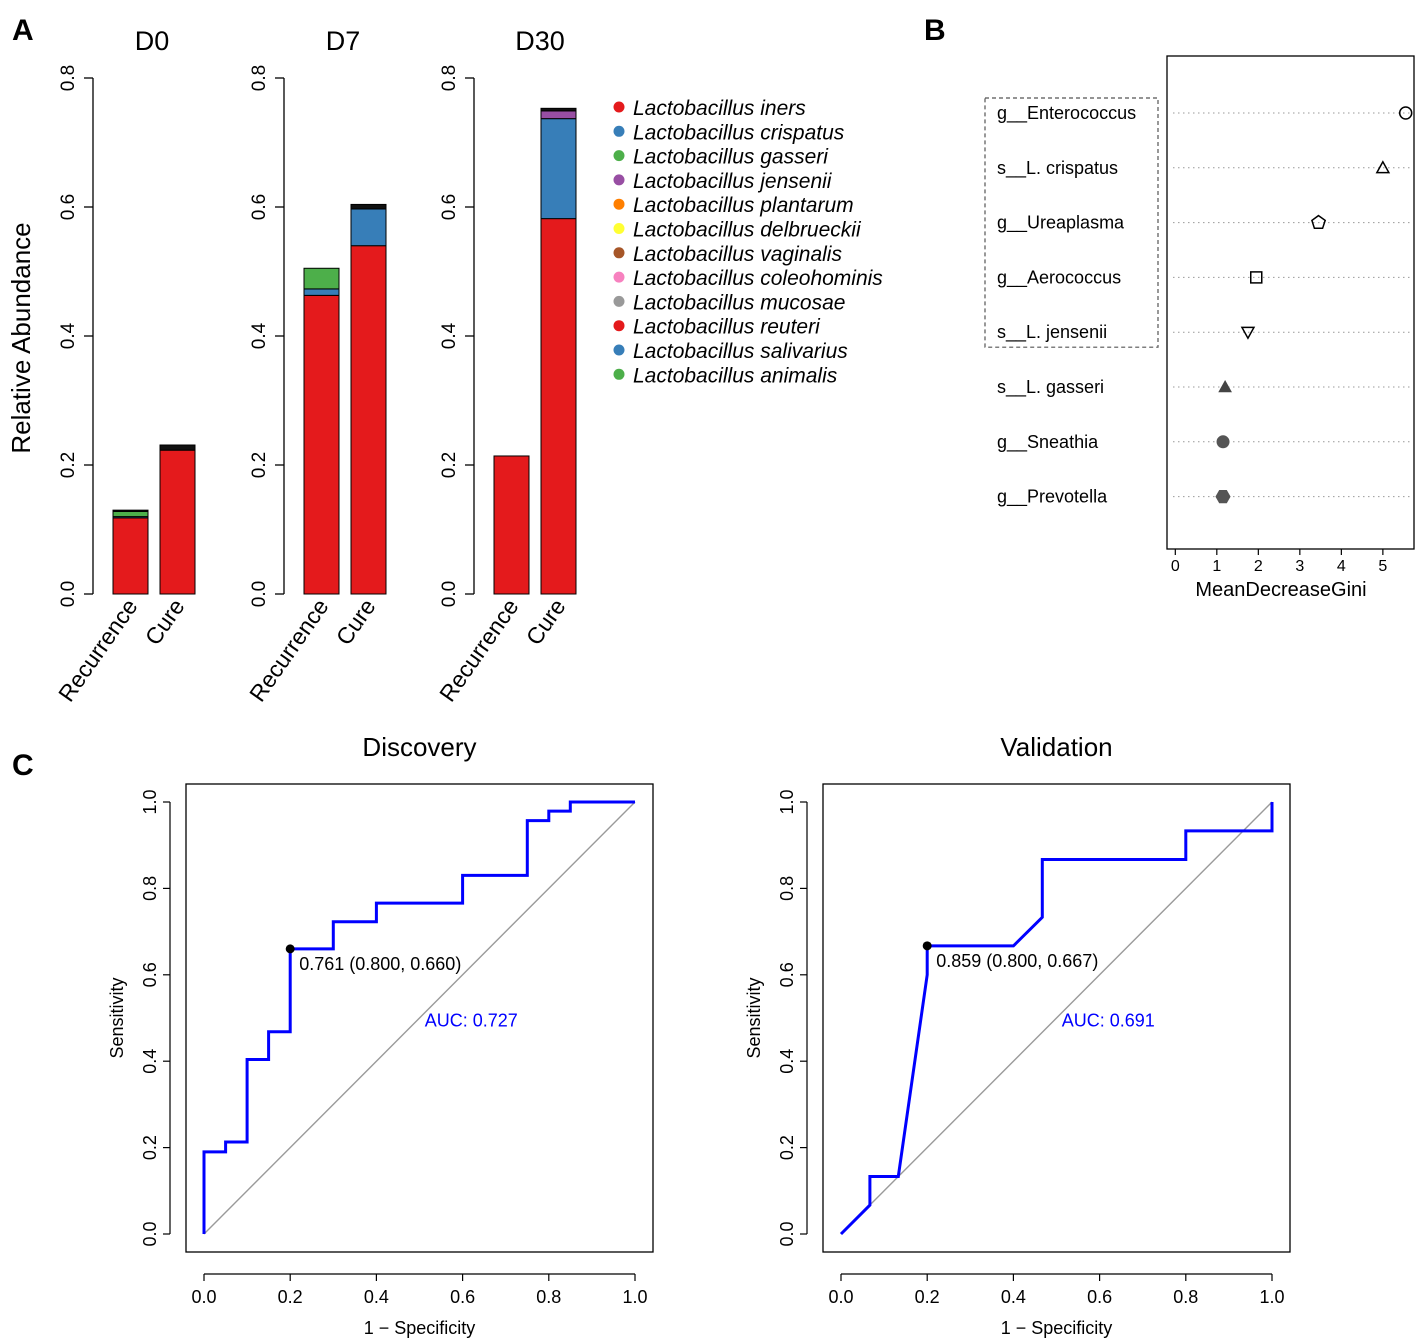  Describe the element at coordinates (1066, 113) in the screenshot. I see `feature-label: g__Enterococcus` at that location.